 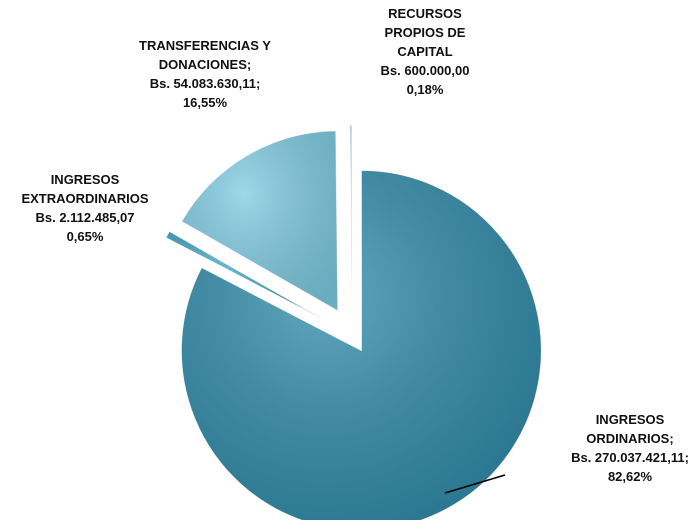 I want to click on label-category: INGRESOS EXTRAORDINARIOS, so click(x=85, y=189).